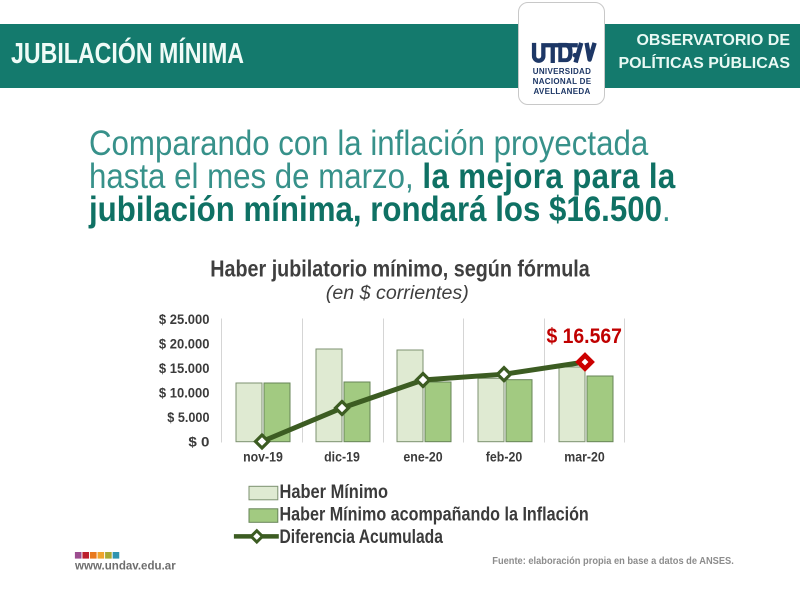 Image resolution: width=800 pixels, height=600 pixels. What do you see at coordinates (184, 392) in the screenshot?
I see `svg-text: $ 10.000` at bounding box center [184, 392].